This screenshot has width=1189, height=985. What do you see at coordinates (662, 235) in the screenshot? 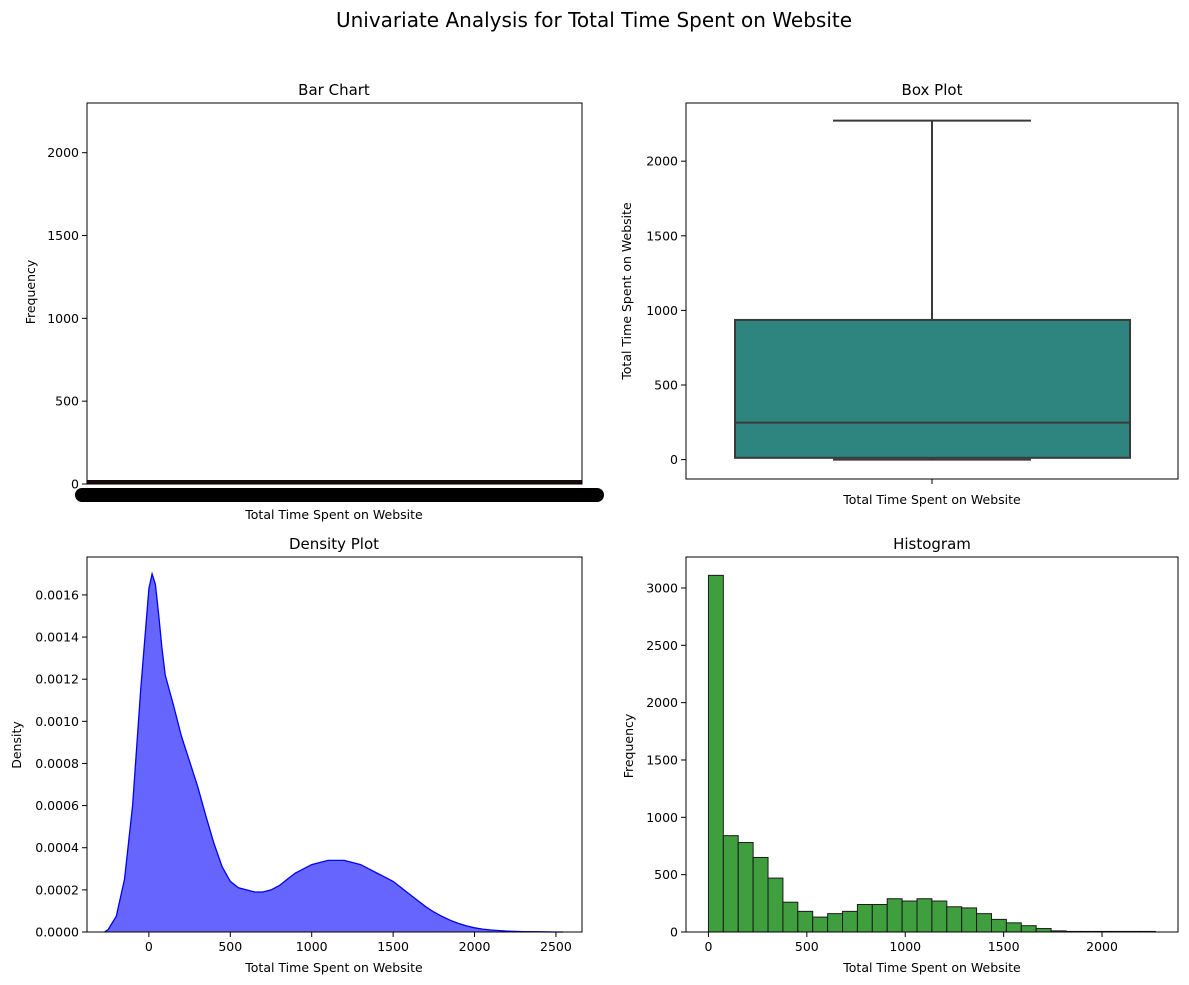
I see `box-plot-ytick-label: 1500` at bounding box center [662, 235].